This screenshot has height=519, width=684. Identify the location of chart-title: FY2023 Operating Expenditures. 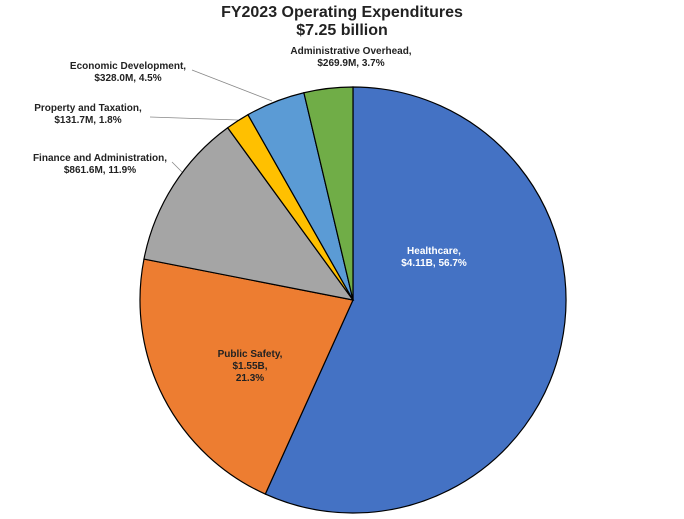
(342, 12).